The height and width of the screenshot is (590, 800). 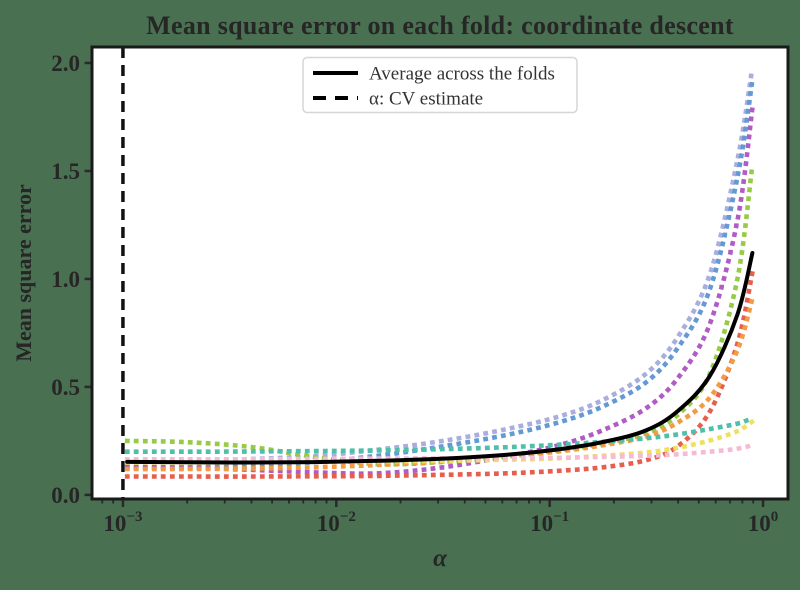 I want to click on legend-entry-average: Average across the folds, so click(x=462, y=74).